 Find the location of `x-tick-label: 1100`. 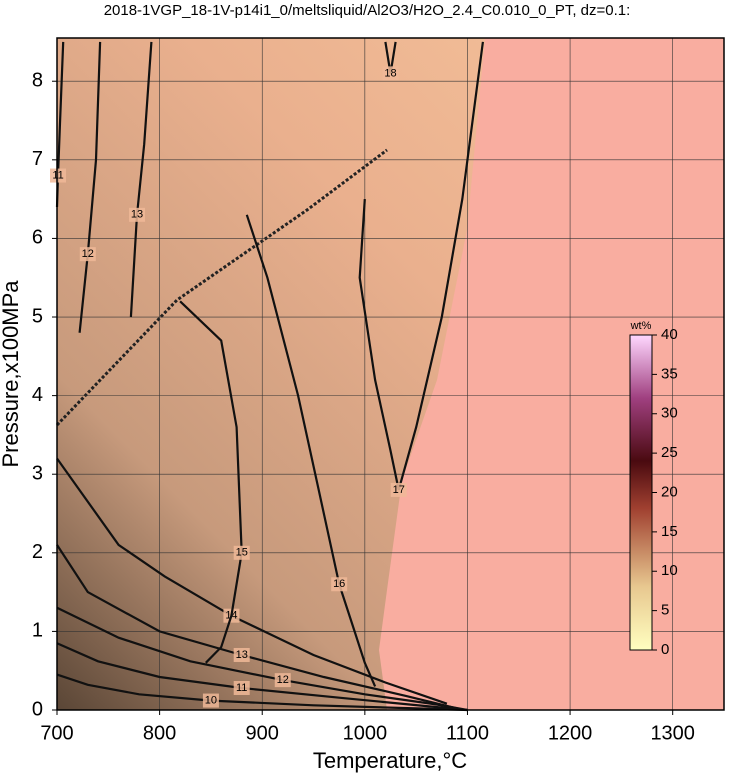

x-tick-label: 1100 is located at coordinates (467, 733).